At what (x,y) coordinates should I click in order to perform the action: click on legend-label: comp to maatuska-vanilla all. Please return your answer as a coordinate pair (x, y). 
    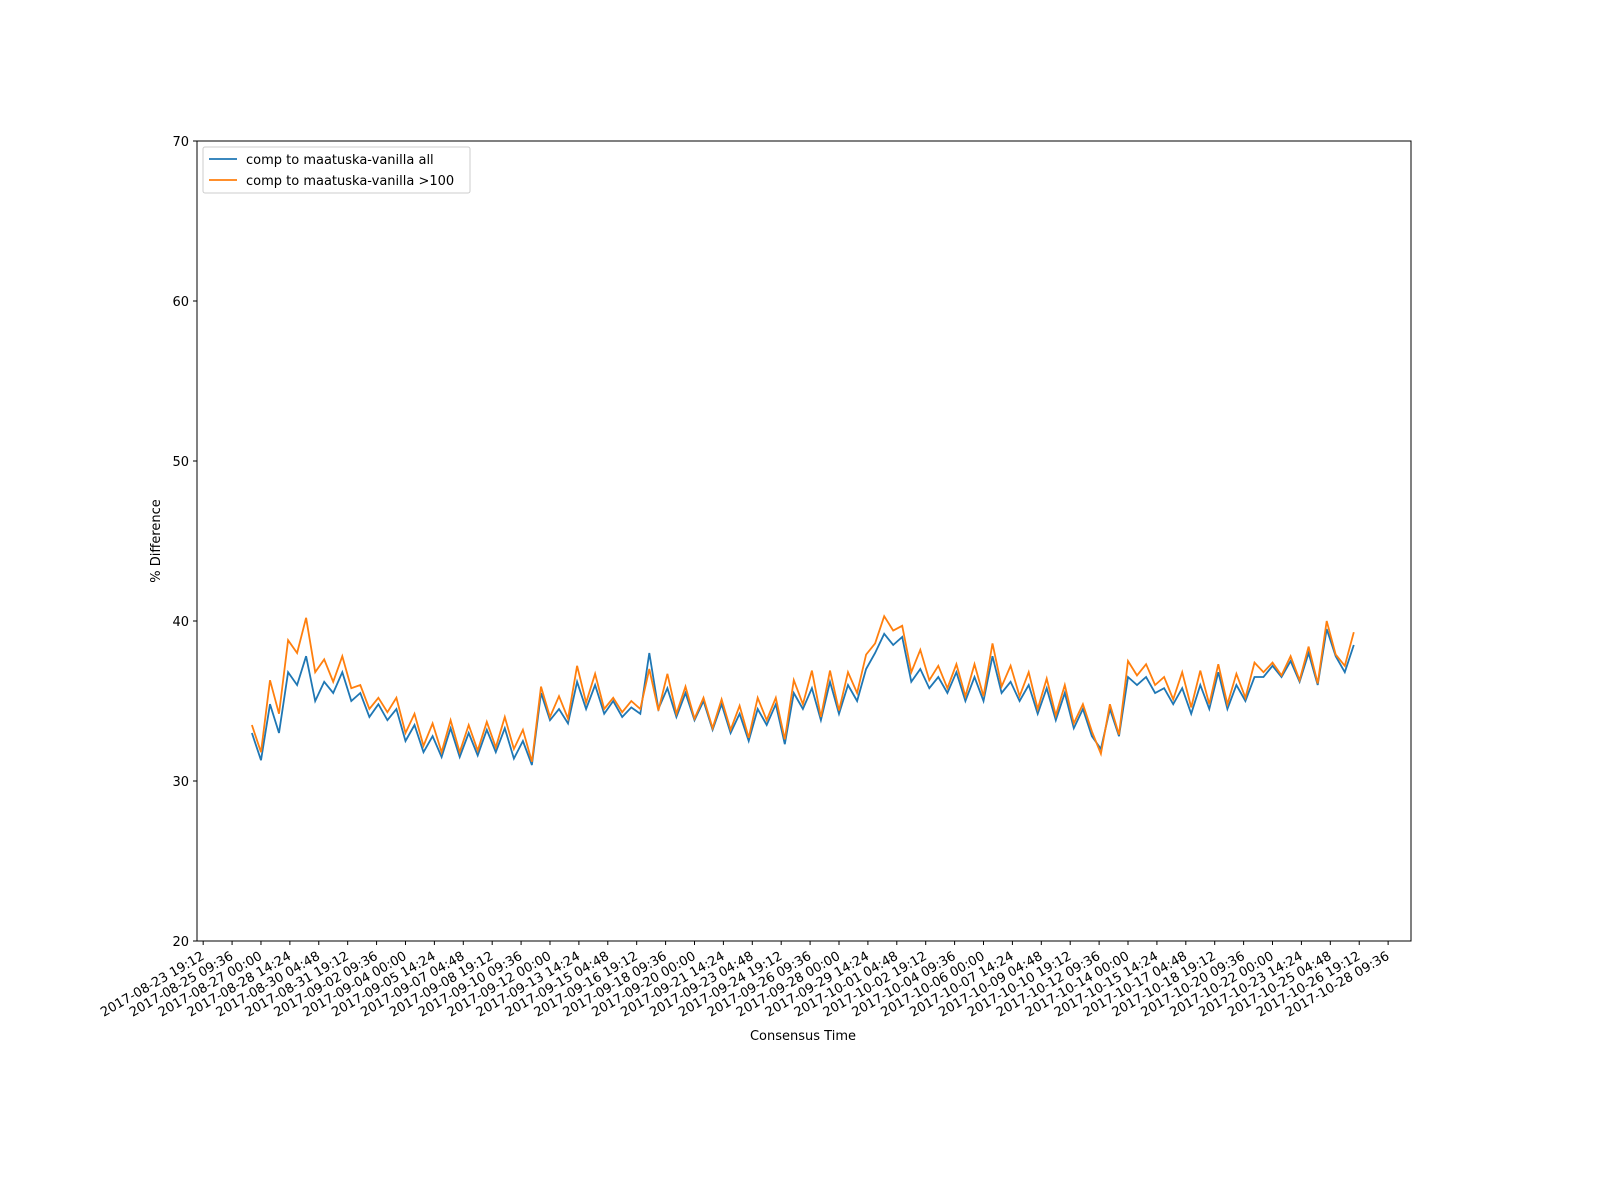
    Looking at the image, I should click on (340, 160).